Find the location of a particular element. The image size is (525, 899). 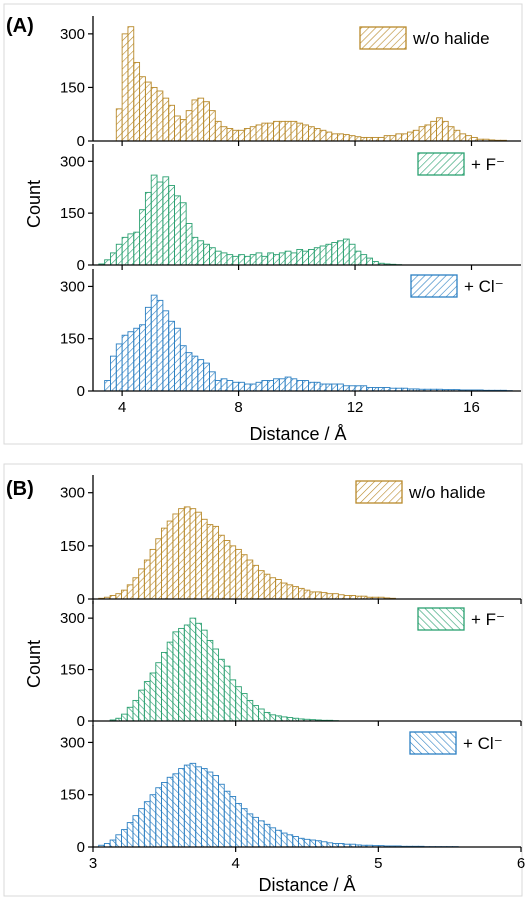

legend-label: + Cl⁻ is located at coordinates (484, 286).